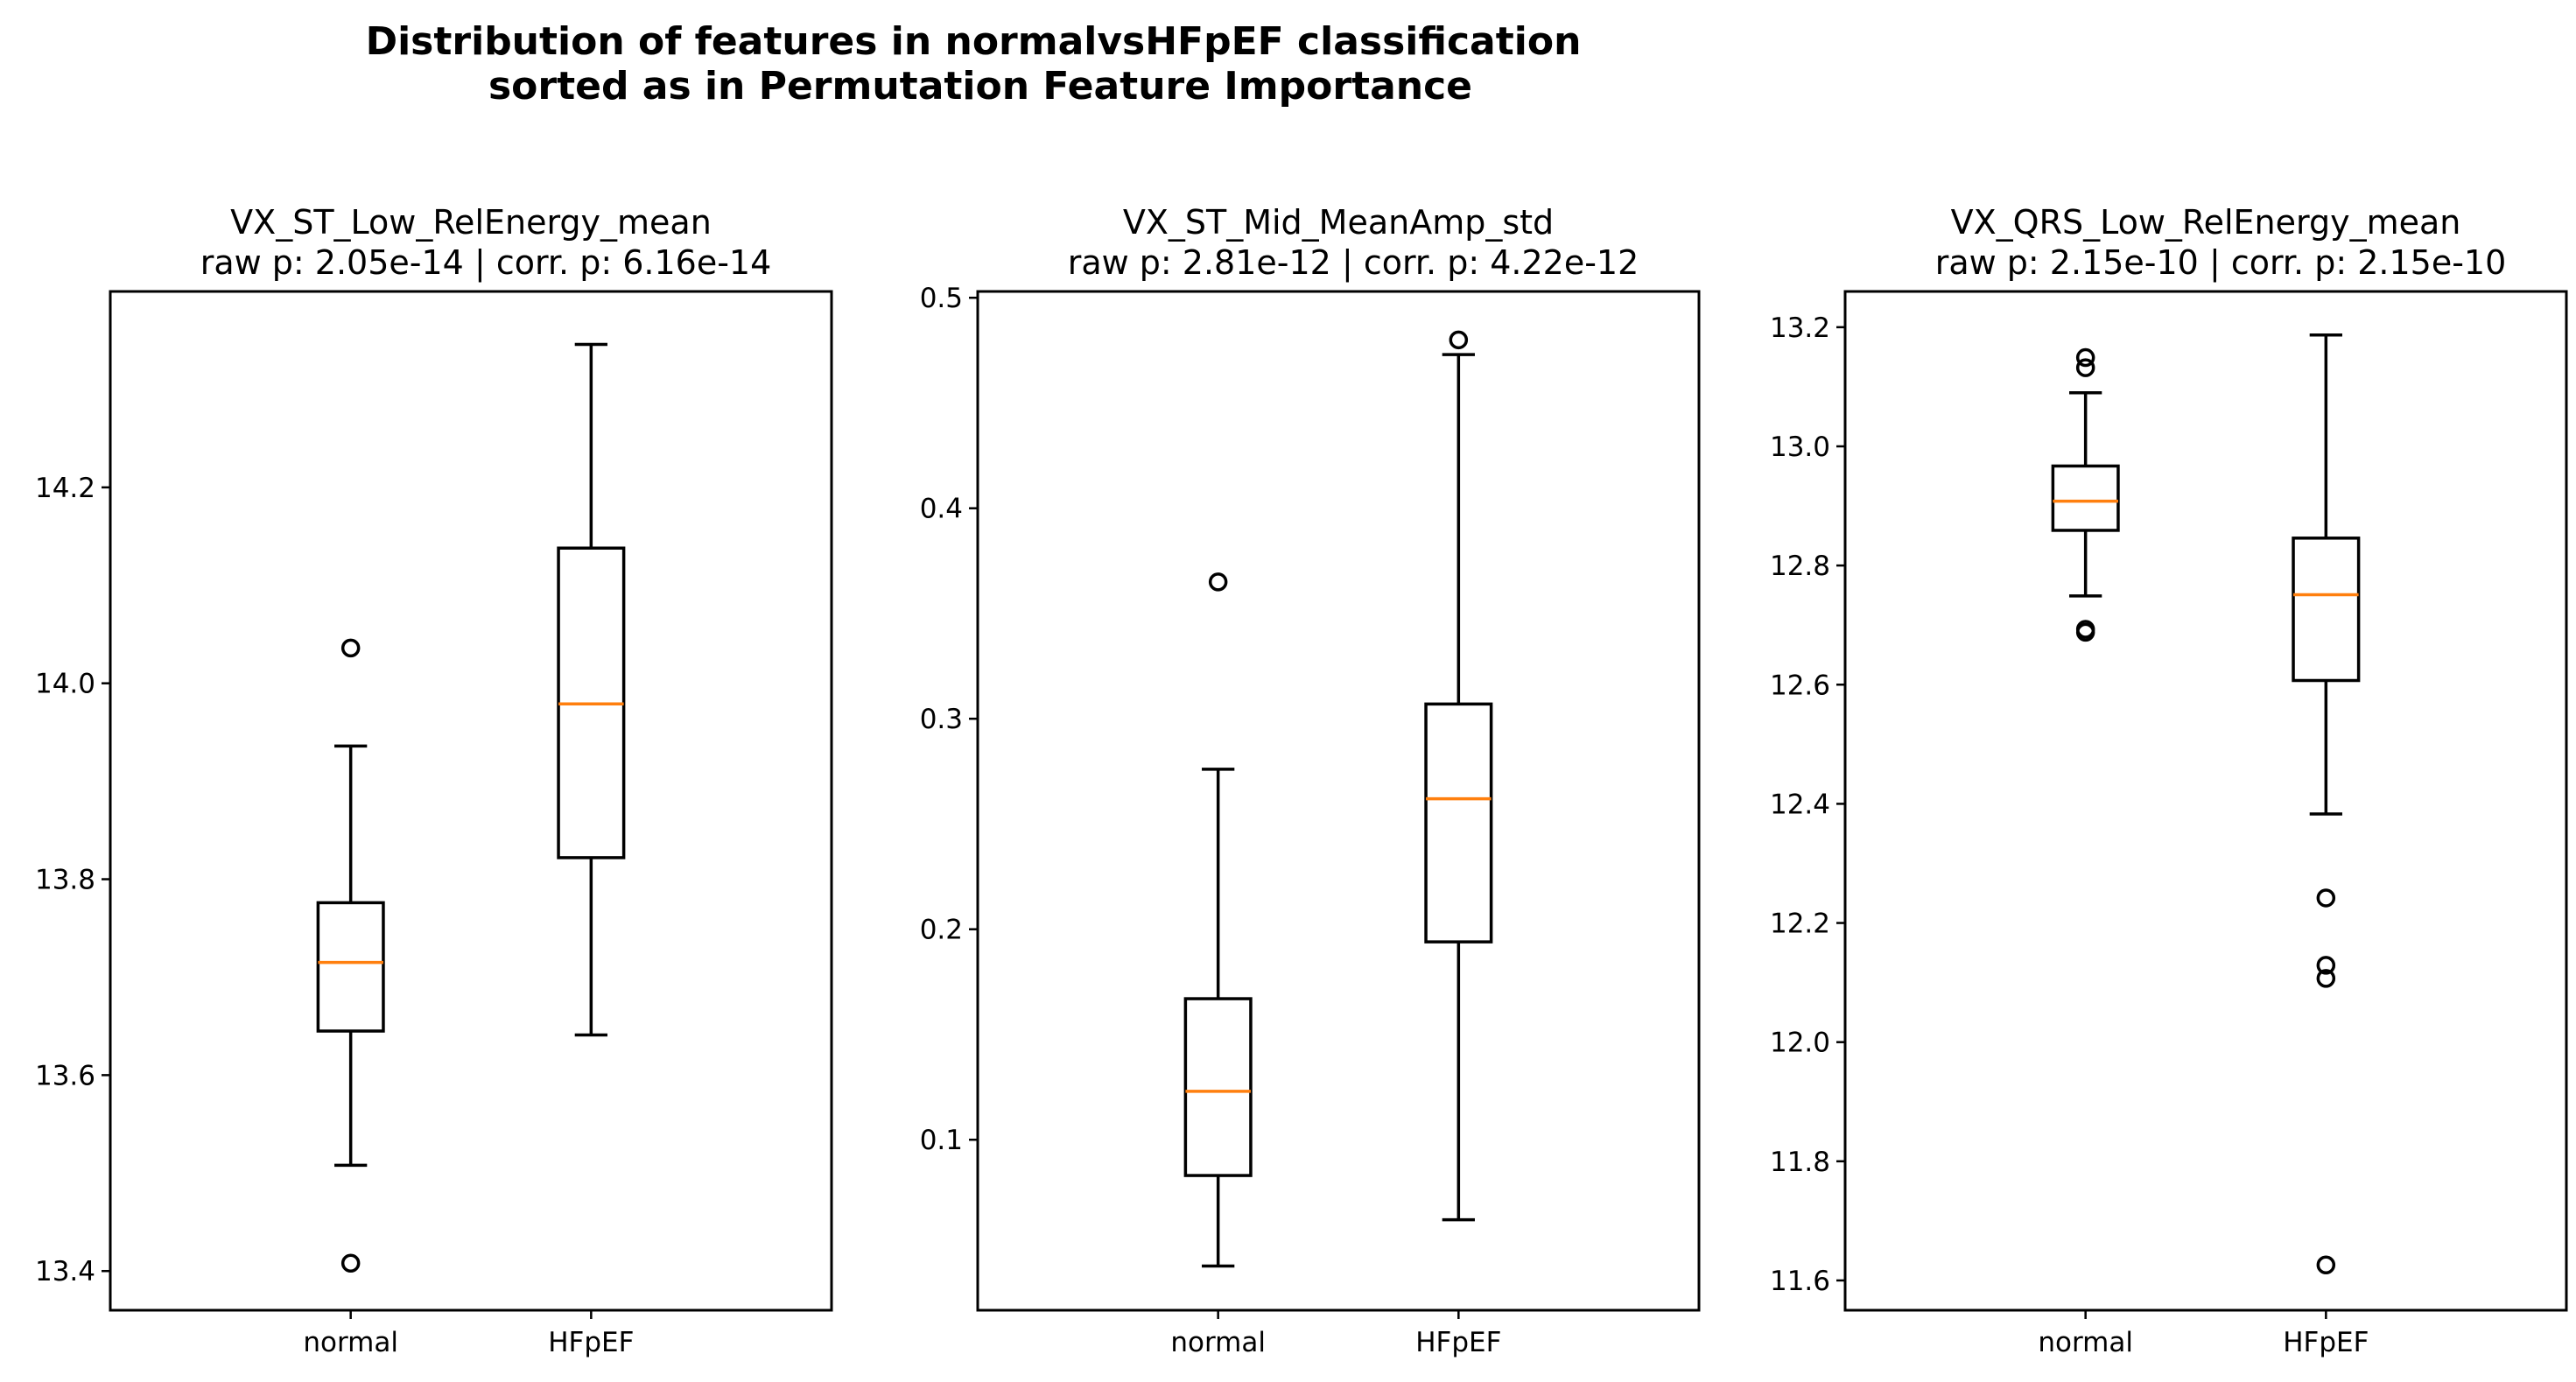  I want to click on y-tick-label: 0.2, so click(941, 930).